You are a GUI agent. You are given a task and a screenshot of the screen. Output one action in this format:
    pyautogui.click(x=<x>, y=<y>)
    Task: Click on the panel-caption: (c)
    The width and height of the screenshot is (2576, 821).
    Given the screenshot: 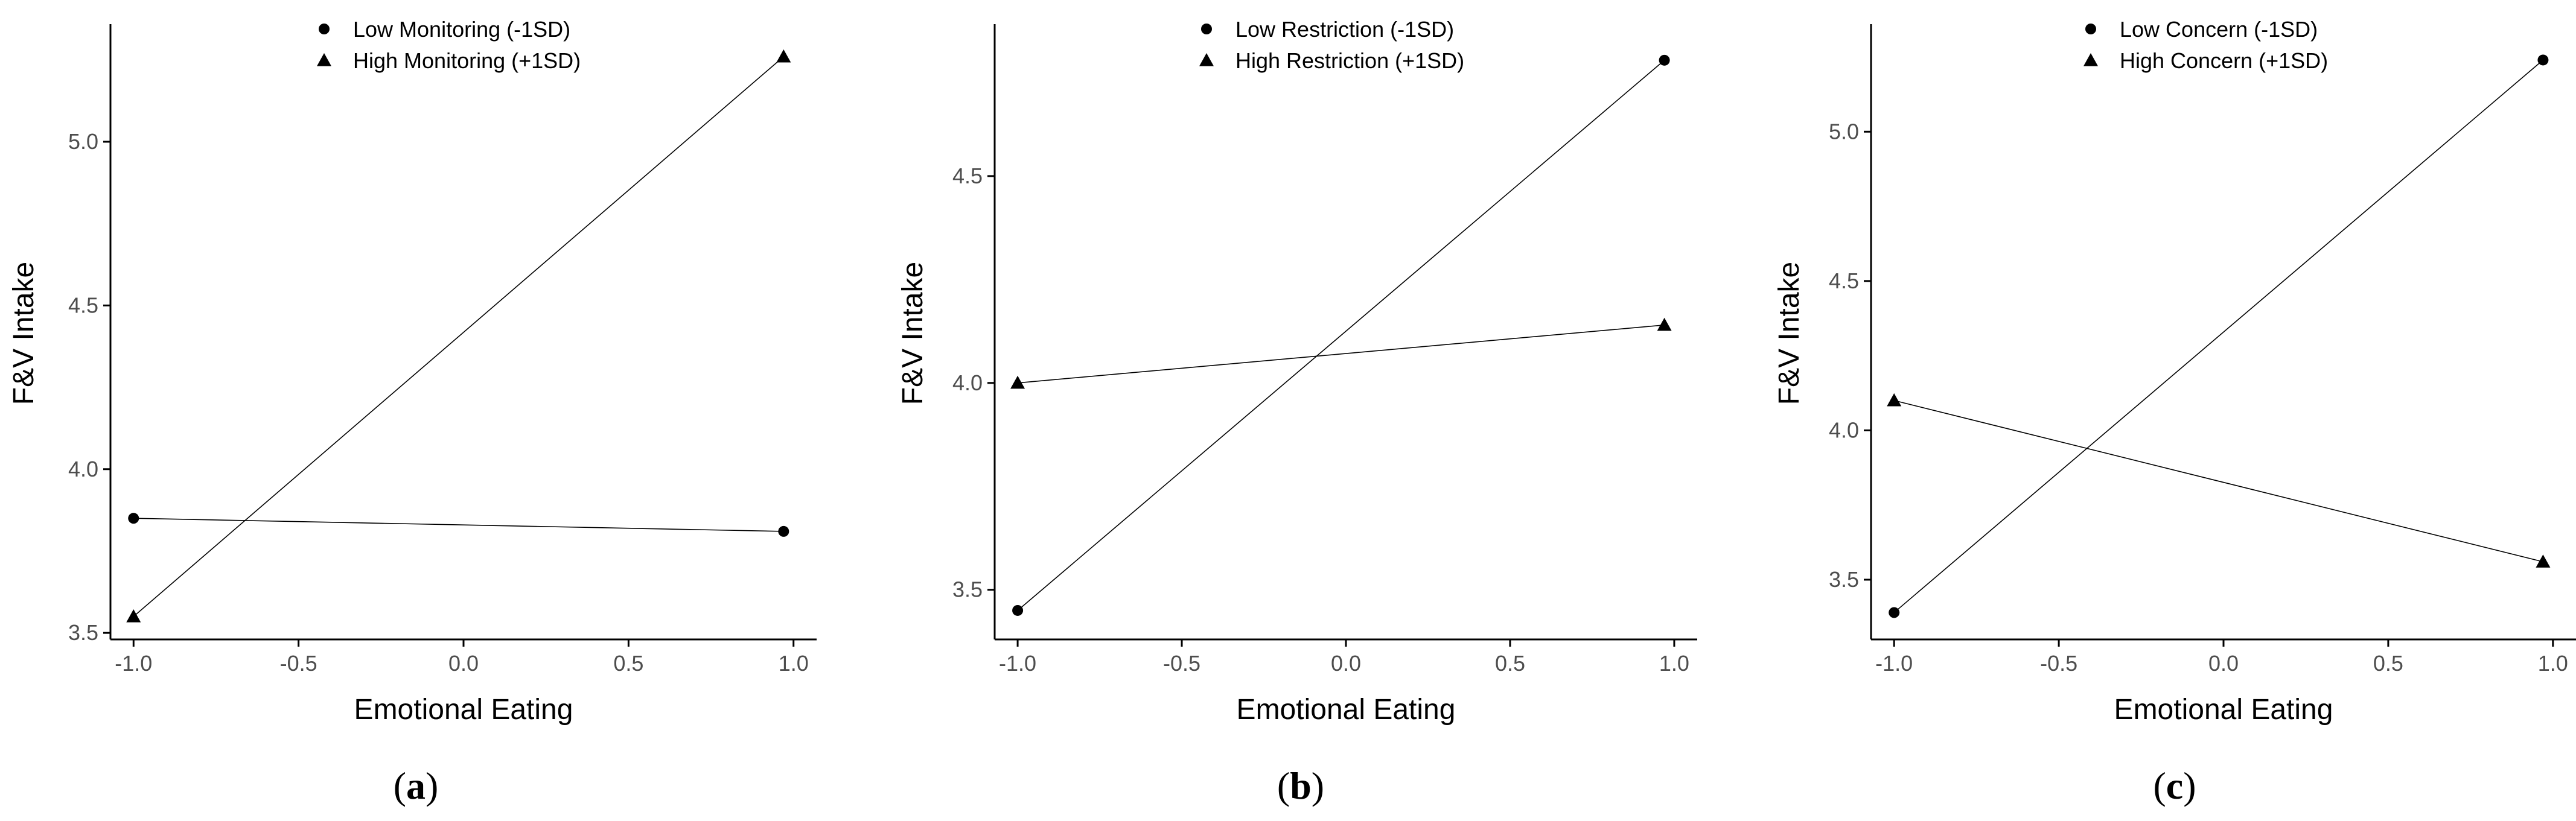 What is the action you would take?
    pyautogui.click(x=2174, y=785)
    